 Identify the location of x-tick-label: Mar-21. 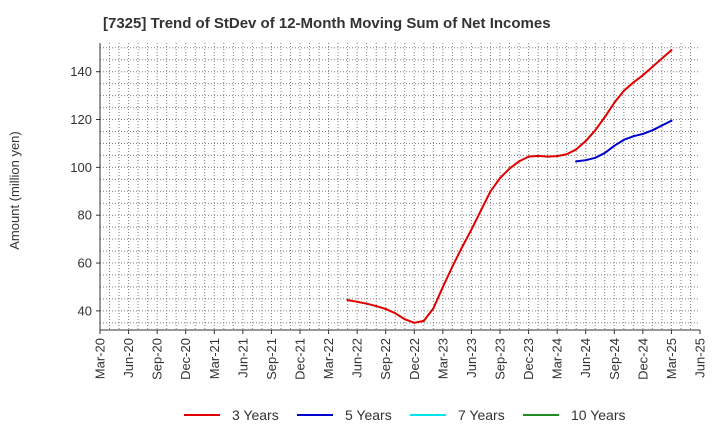
(214, 358).